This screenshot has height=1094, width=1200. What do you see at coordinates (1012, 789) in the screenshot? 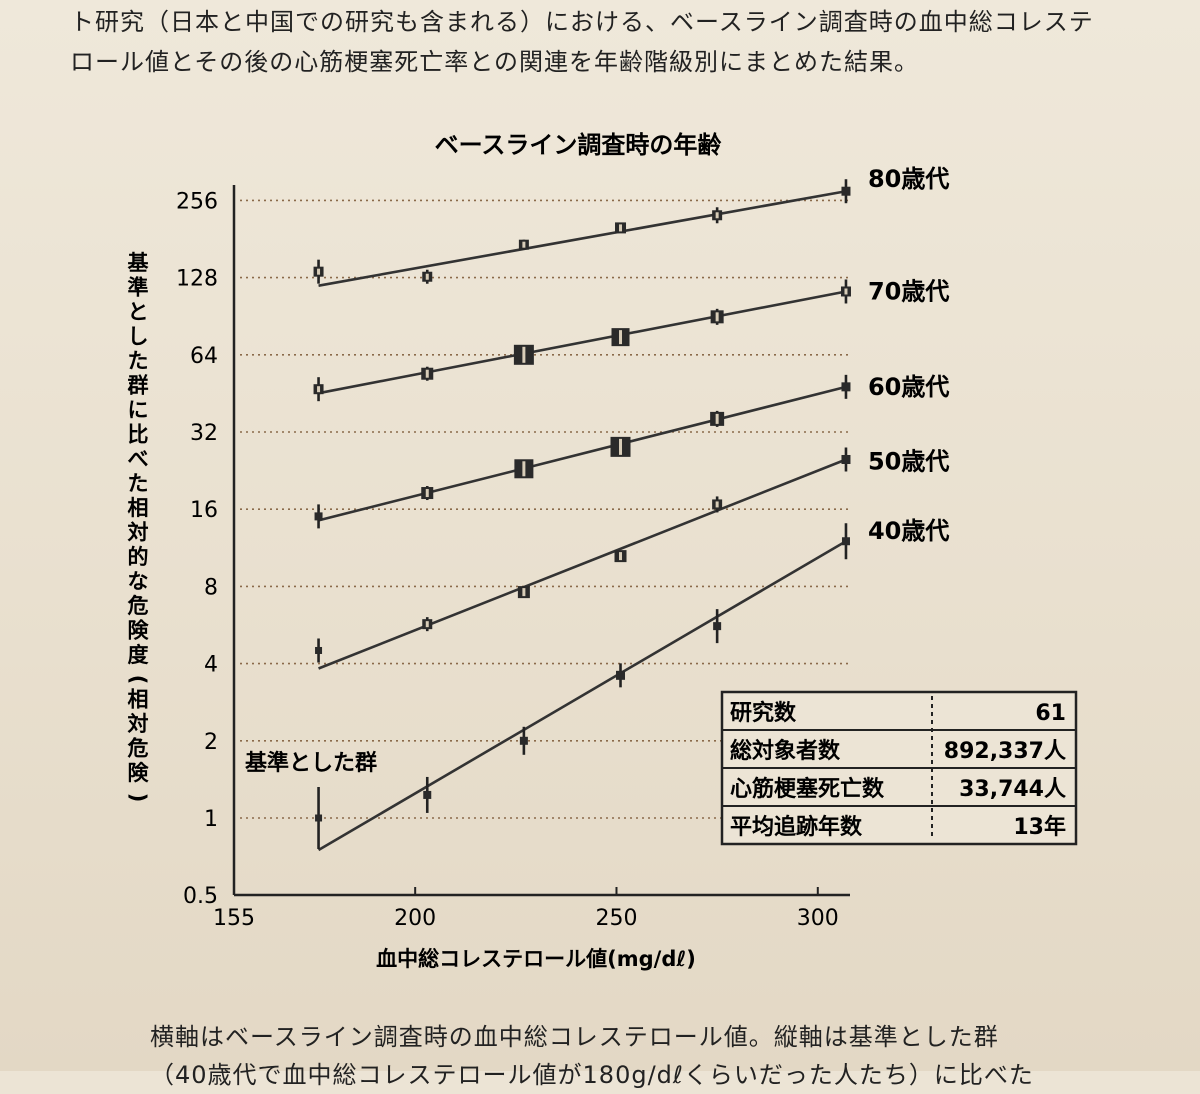
I see `table-row-value: 33,744人` at bounding box center [1012, 789].